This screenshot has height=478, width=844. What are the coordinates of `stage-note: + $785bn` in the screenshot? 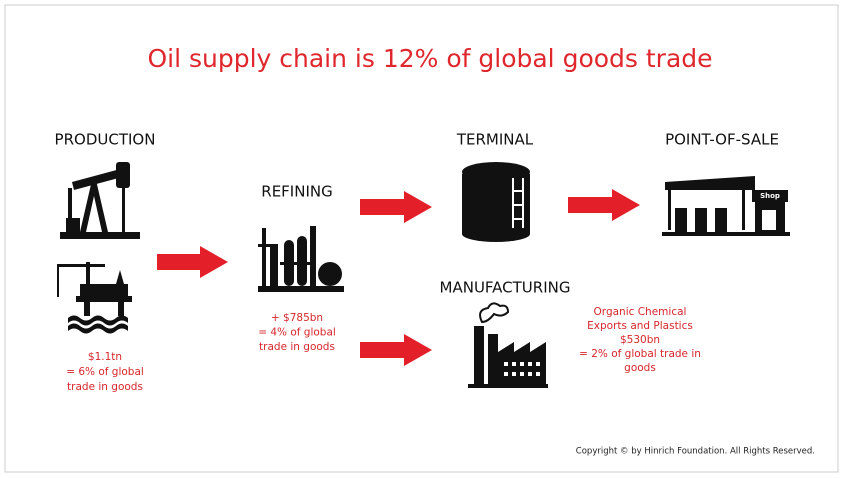 It's located at (297, 318).